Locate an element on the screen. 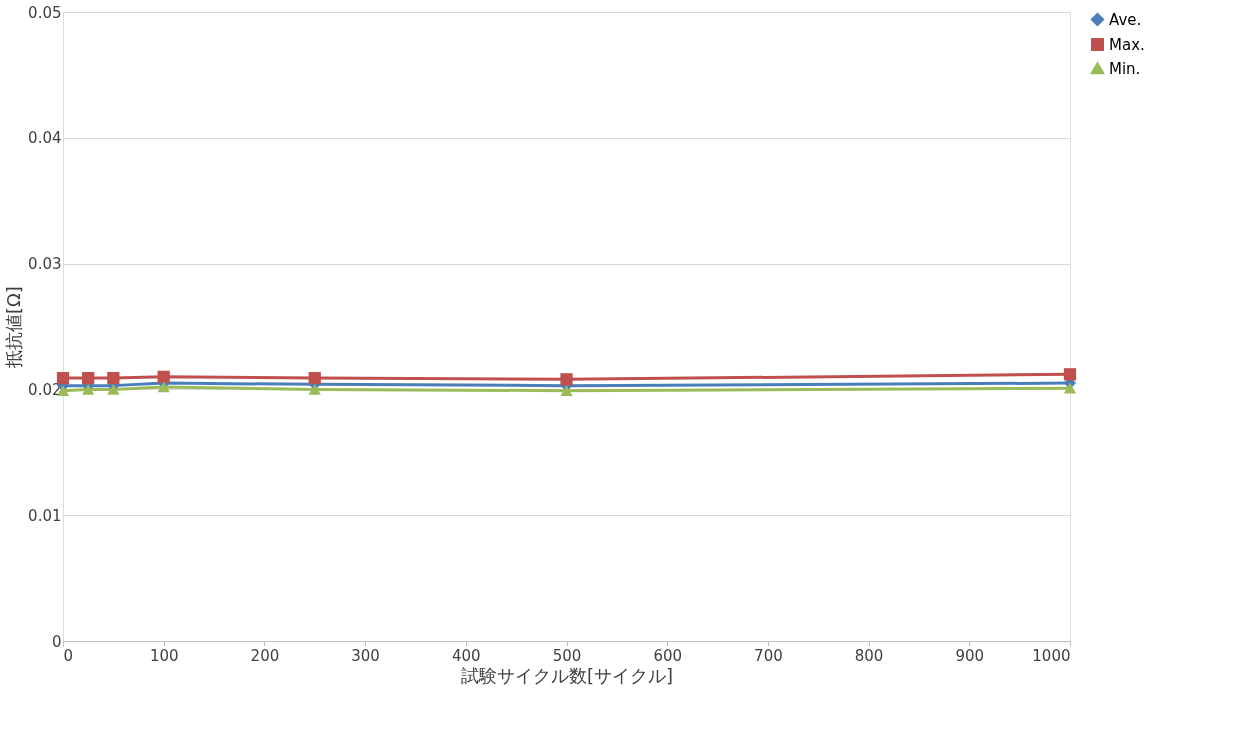  x-tick-label: 100 is located at coordinates (164, 655).